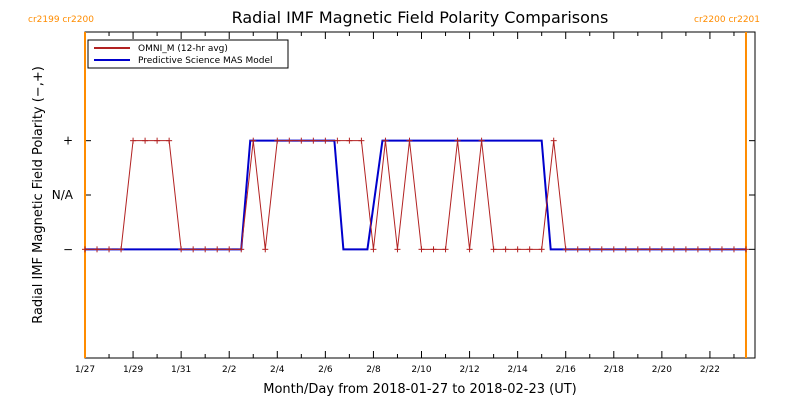 The width and height of the screenshot is (800, 400). What do you see at coordinates (469, 370) in the screenshot?
I see `x-tick-label: 2/12` at bounding box center [469, 370].